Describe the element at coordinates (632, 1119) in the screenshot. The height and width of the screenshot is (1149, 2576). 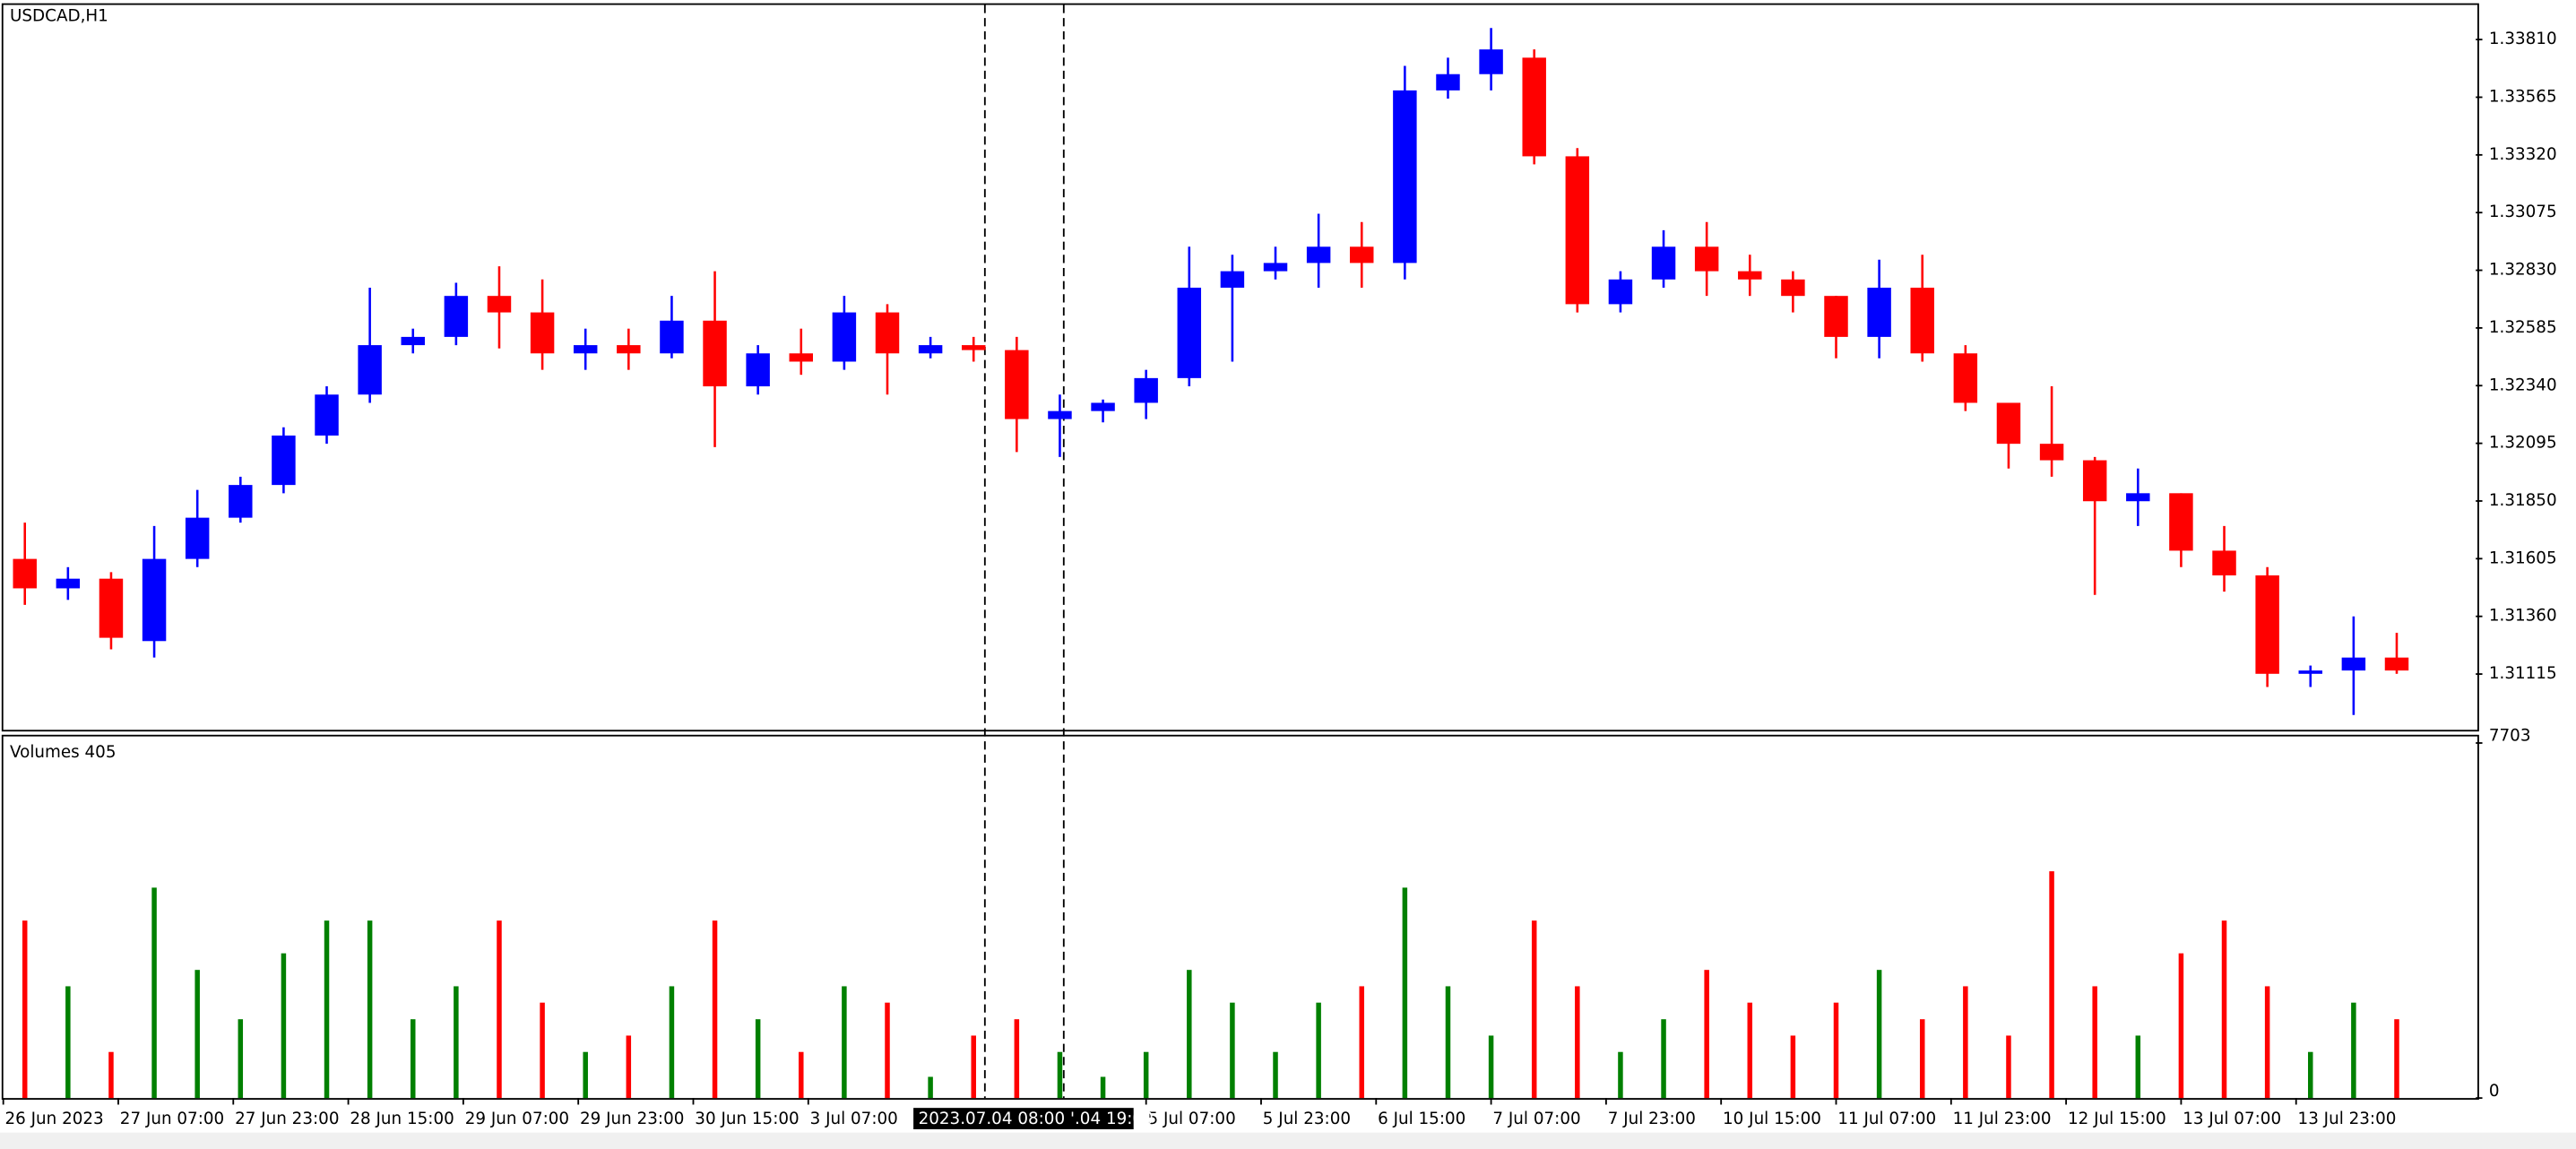
I see `x-tick-label: 29 Jun 23:00` at that location.